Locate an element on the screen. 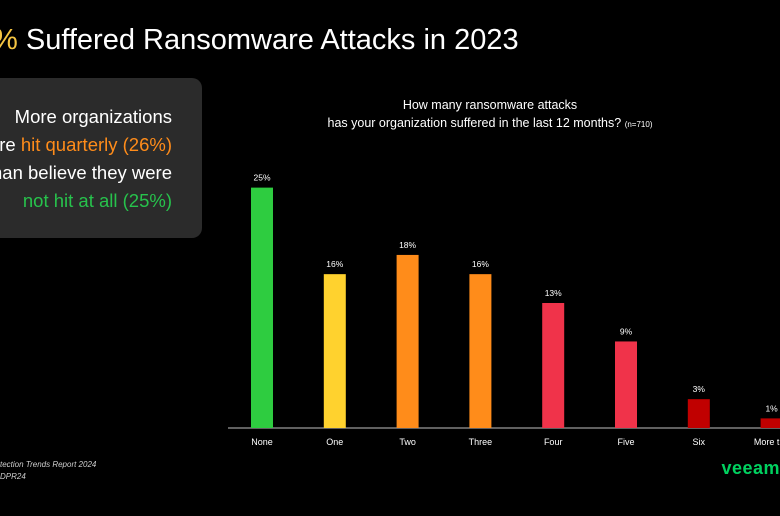  bar-two is located at coordinates (407, 341).